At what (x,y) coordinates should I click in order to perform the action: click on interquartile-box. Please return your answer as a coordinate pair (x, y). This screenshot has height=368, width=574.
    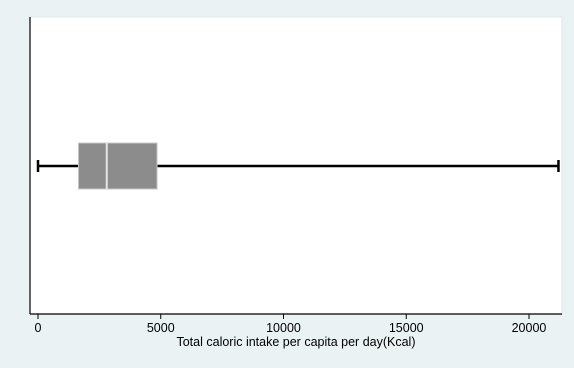
    Looking at the image, I should click on (118, 166).